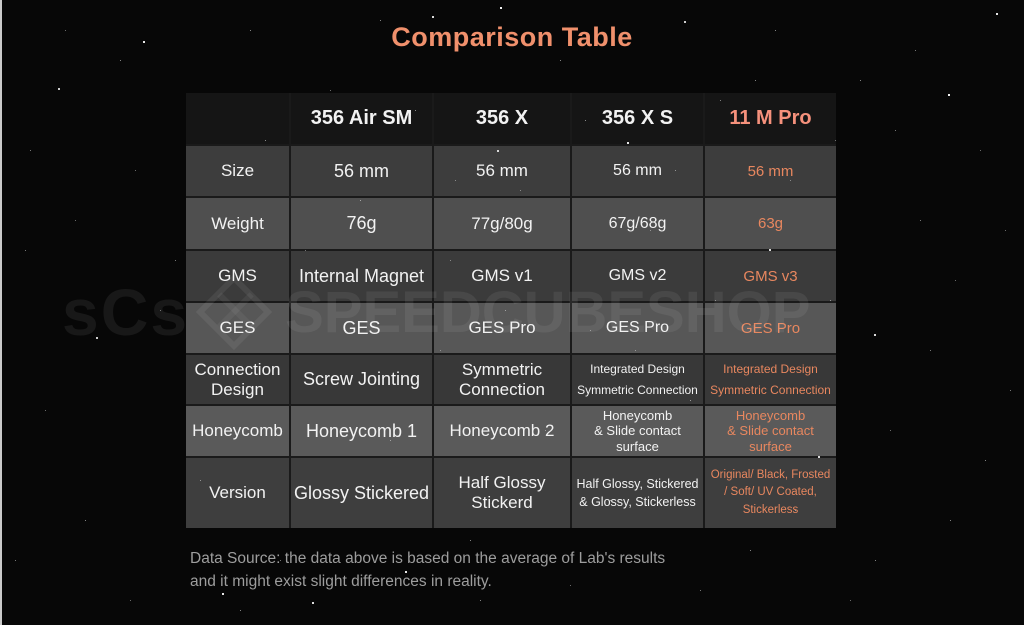 The height and width of the screenshot is (625, 1024). What do you see at coordinates (361, 493) in the screenshot?
I see `table-cell: Glossy Stickered` at bounding box center [361, 493].